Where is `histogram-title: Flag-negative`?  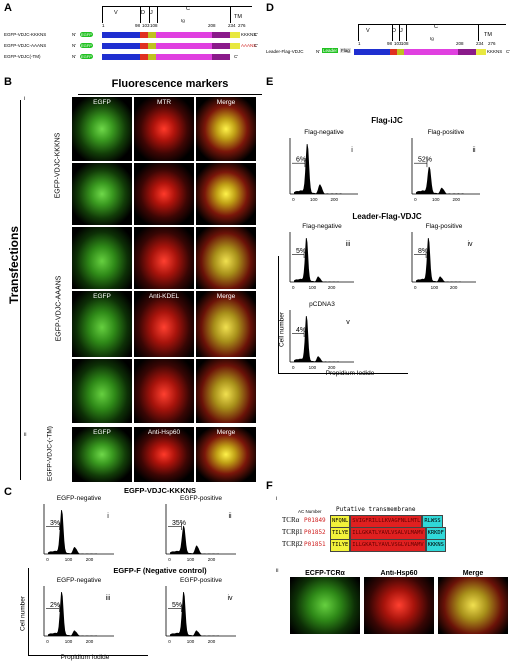
histogram-title: Flag-negative is located at coordinates (324, 132).